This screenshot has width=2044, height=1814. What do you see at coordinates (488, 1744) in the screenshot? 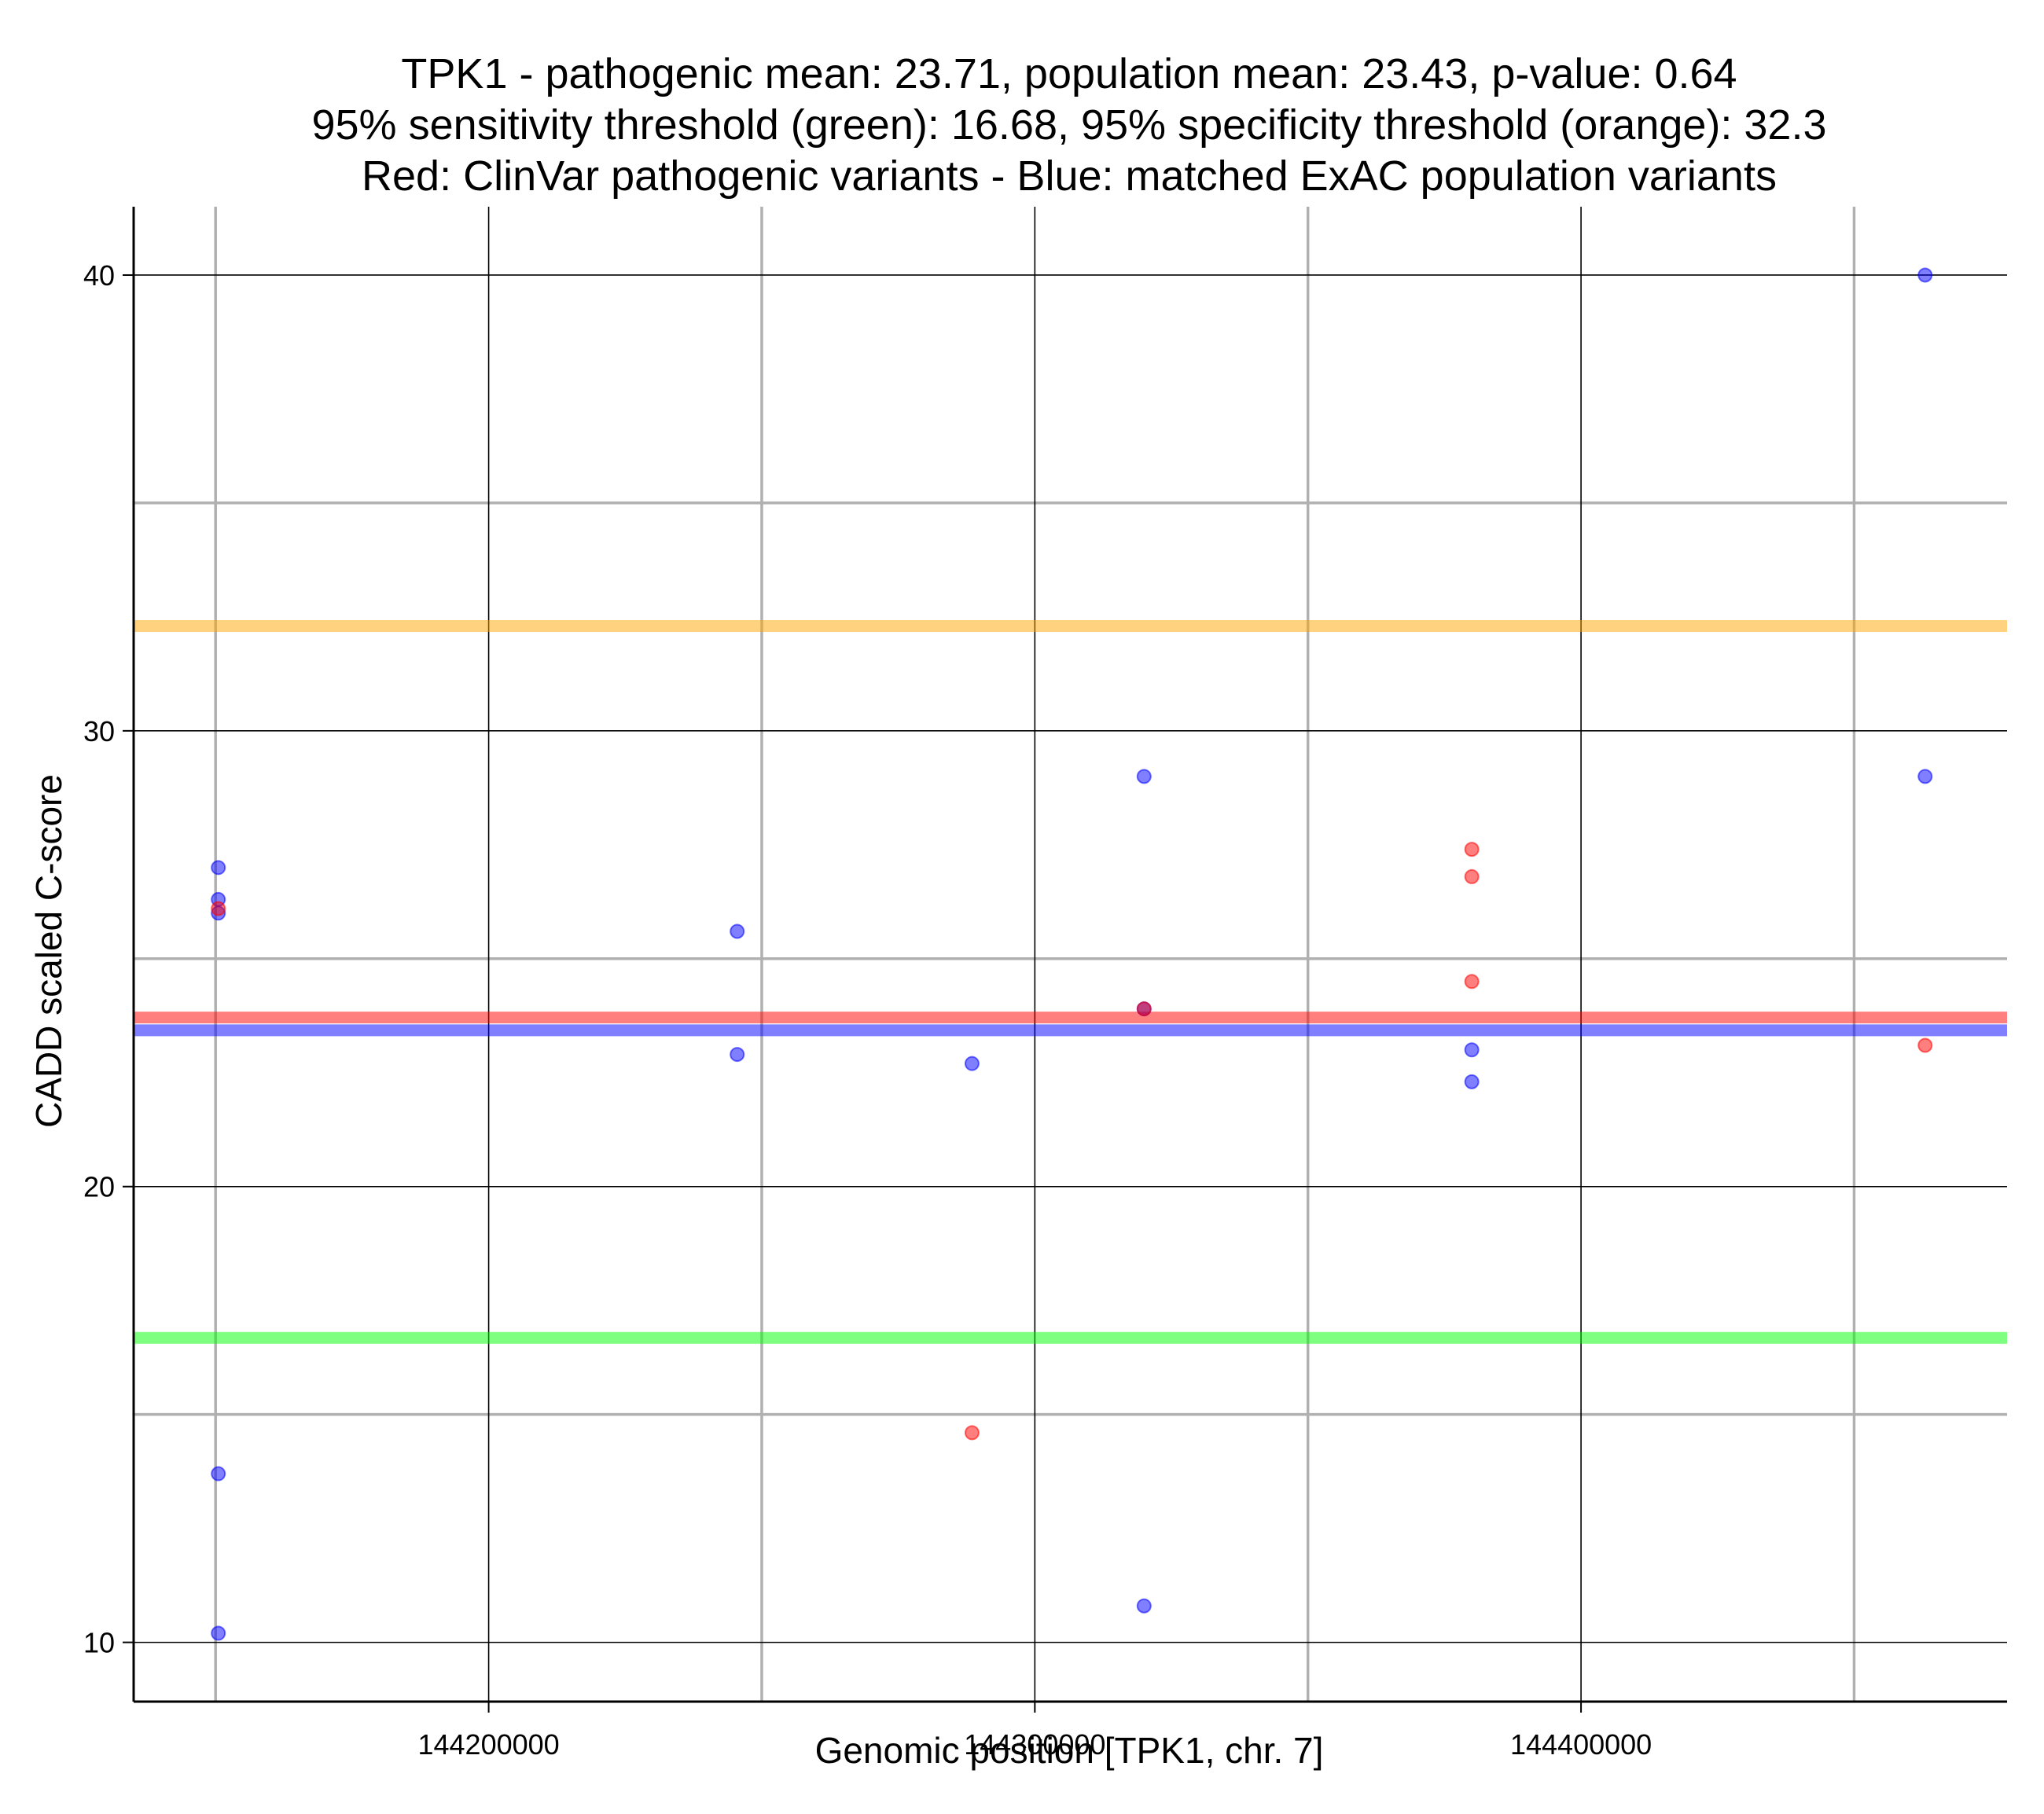
I see `x-tick-label: 144200000` at bounding box center [488, 1744].